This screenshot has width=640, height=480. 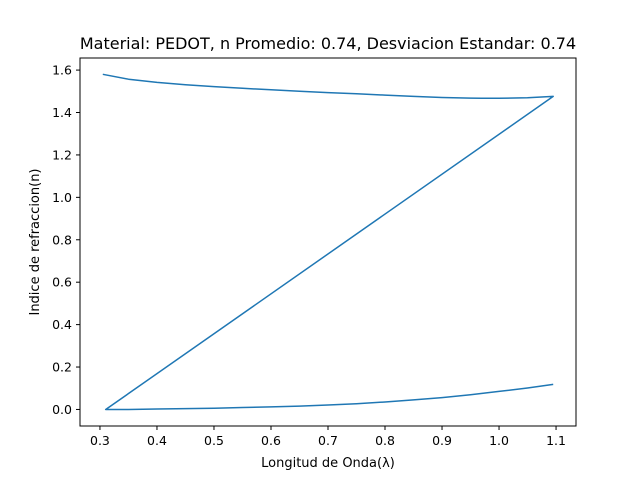 What do you see at coordinates (62, 367) in the screenshot?
I see `y-tick-label: 0.2` at bounding box center [62, 367].